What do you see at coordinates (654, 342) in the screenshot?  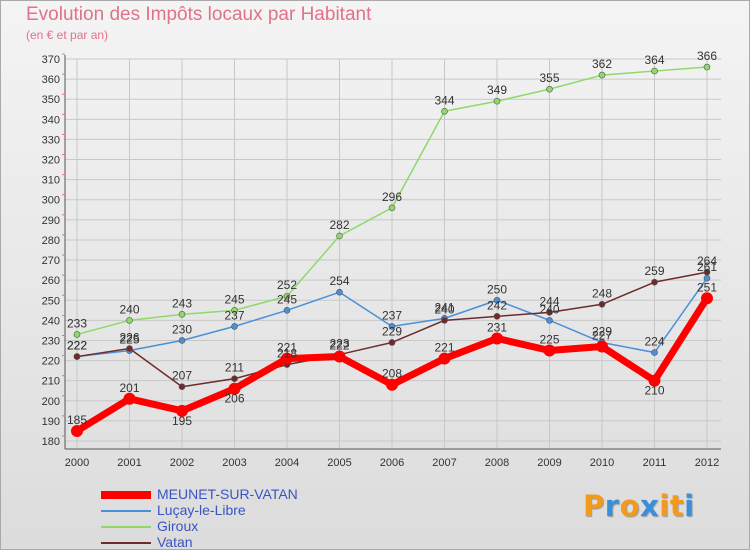 I see `data-label: 224` at bounding box center [654, 342].